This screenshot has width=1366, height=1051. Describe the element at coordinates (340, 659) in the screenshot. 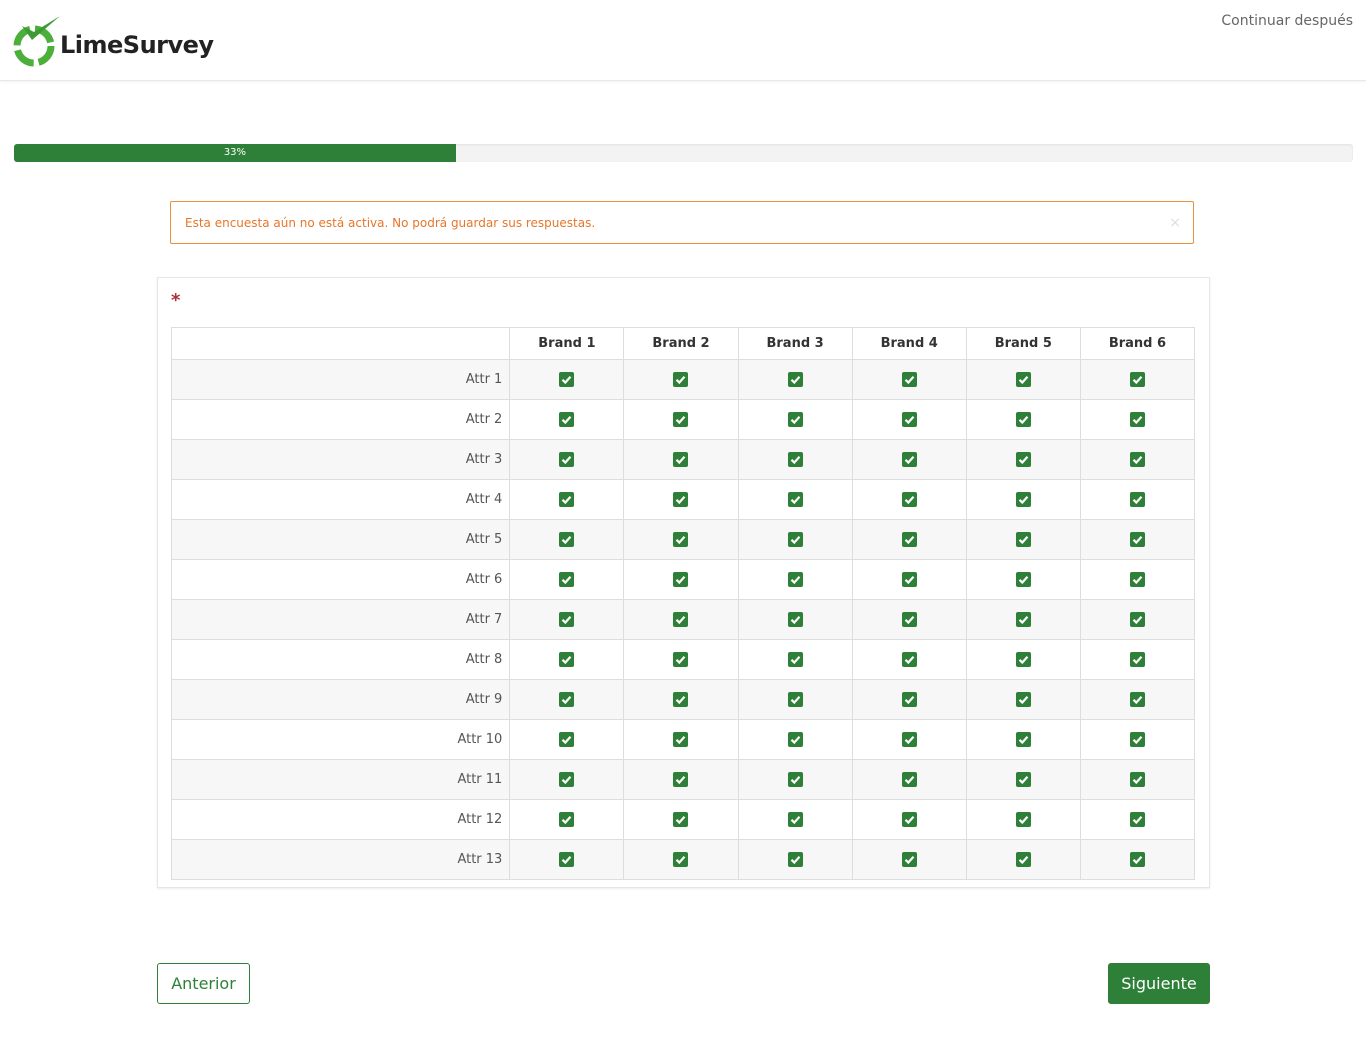

I see `row-label: Attr 8` at that location.